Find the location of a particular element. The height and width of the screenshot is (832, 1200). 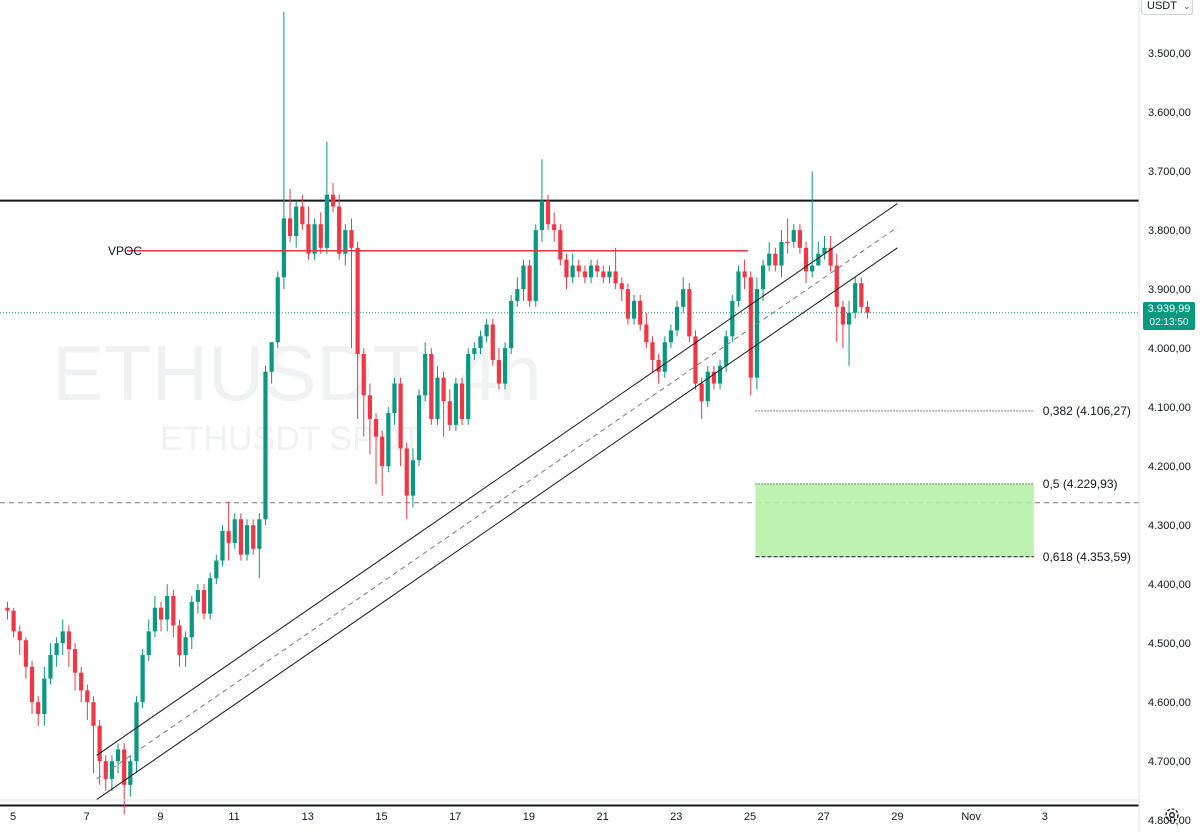

price-axis-label: 3.600,00 is located at coordinates (1169, 113).